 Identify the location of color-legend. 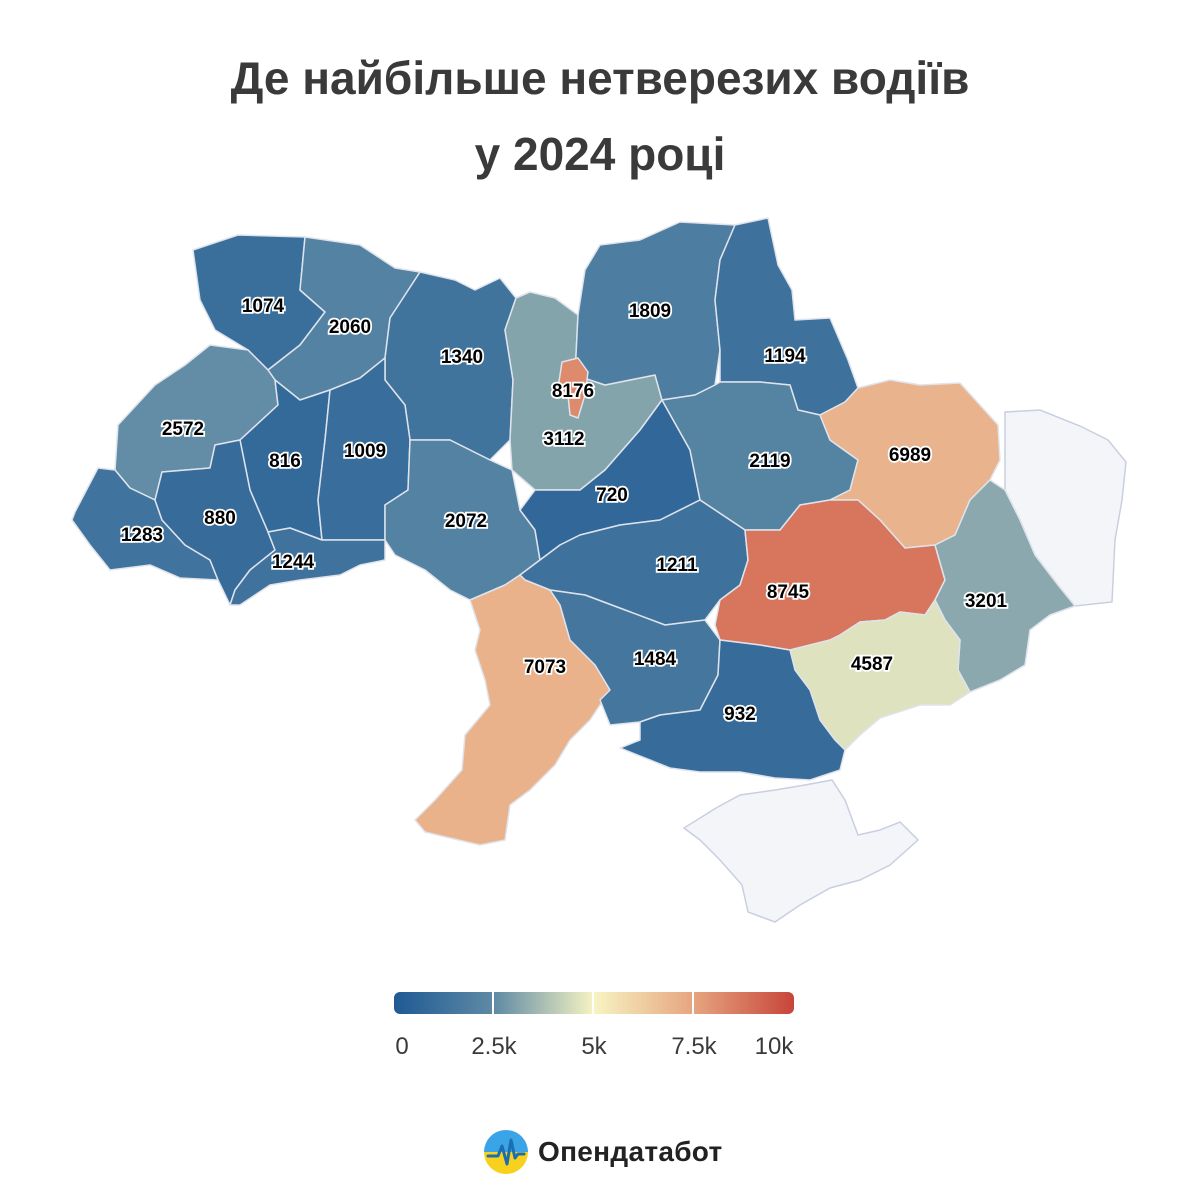
(594, 1004).